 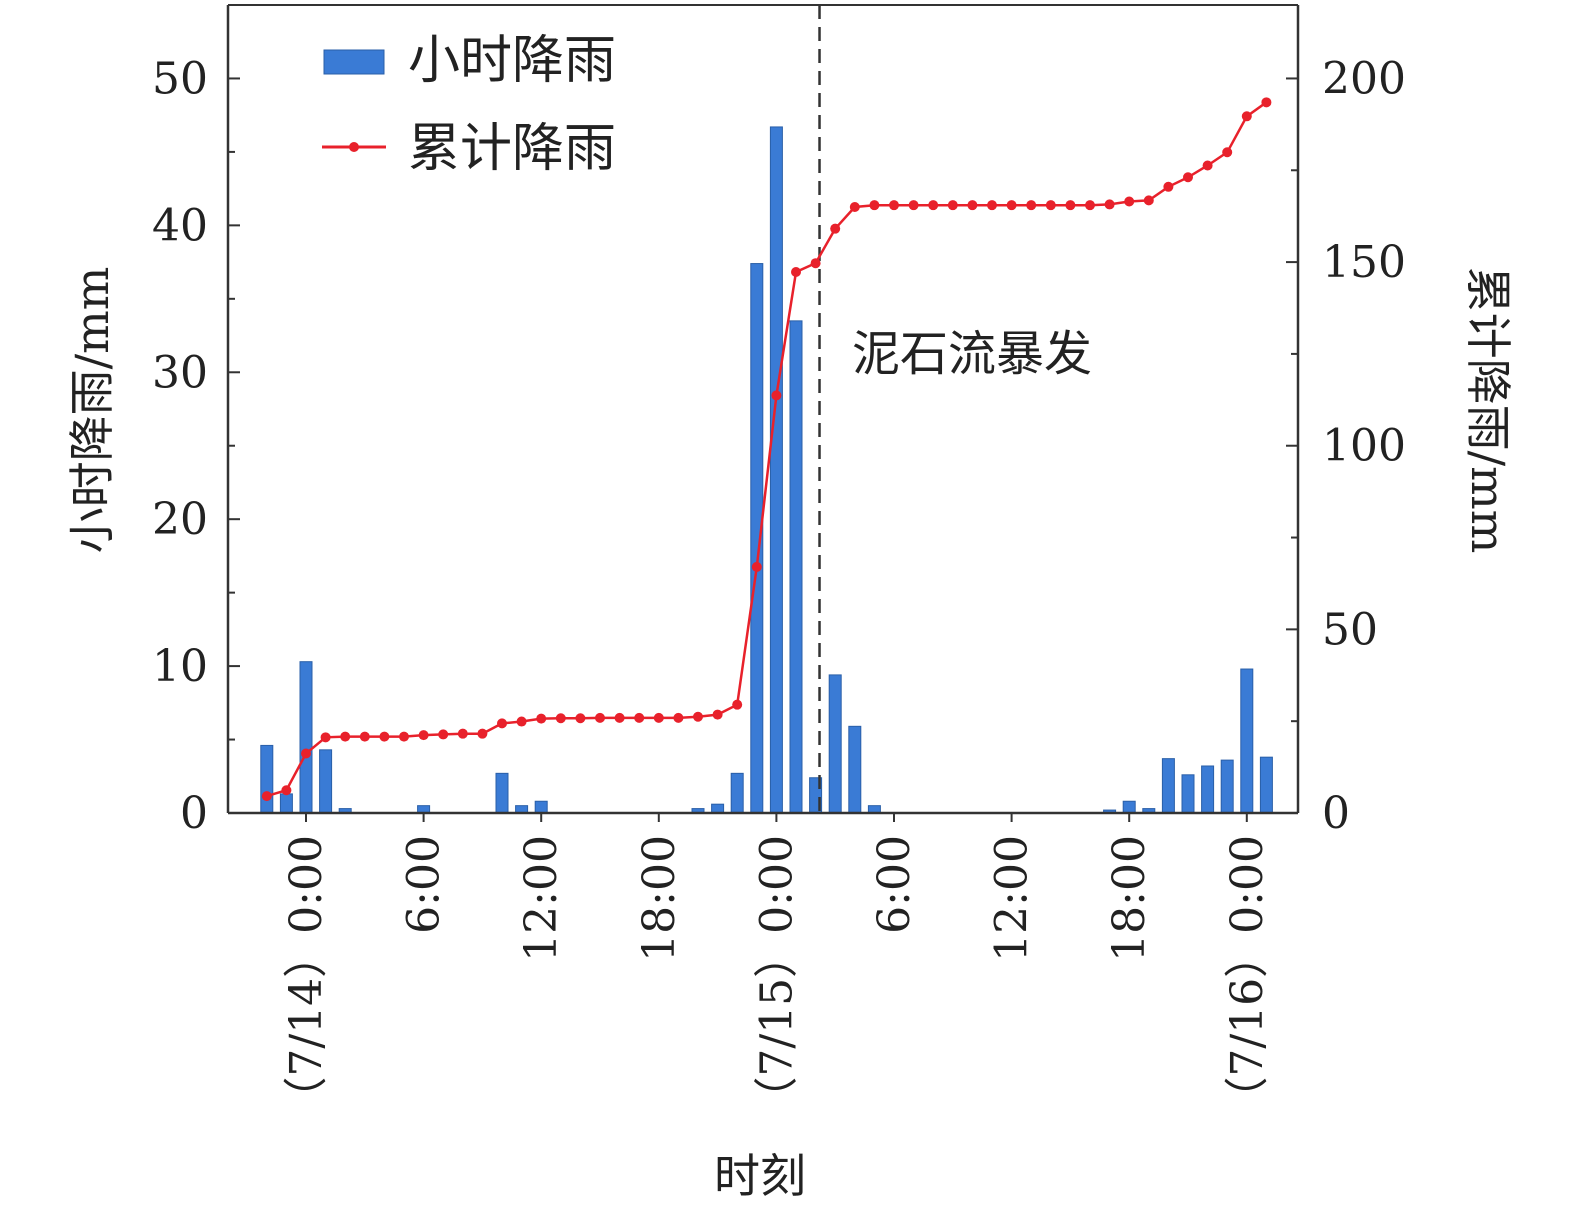 I want to click on legend-swatch-cumulative-marker, so click(x=354, y=147).